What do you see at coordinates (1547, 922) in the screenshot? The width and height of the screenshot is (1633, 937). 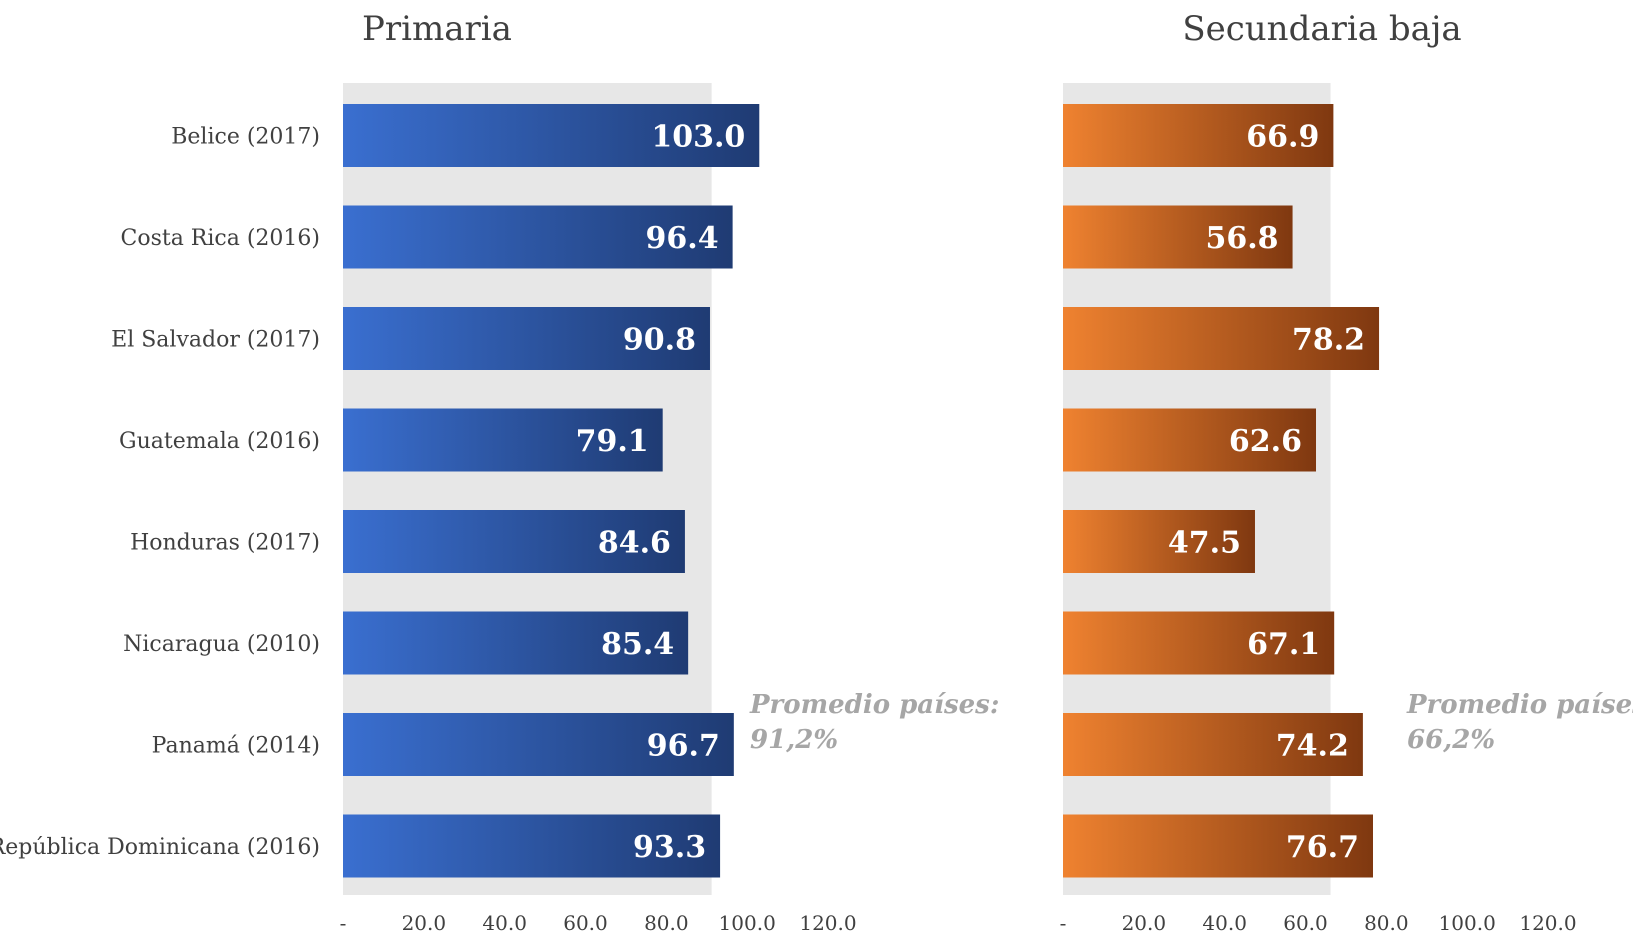 I see `secundaria-x-tick-label: 120.0` at bounding box center [1547, 922].